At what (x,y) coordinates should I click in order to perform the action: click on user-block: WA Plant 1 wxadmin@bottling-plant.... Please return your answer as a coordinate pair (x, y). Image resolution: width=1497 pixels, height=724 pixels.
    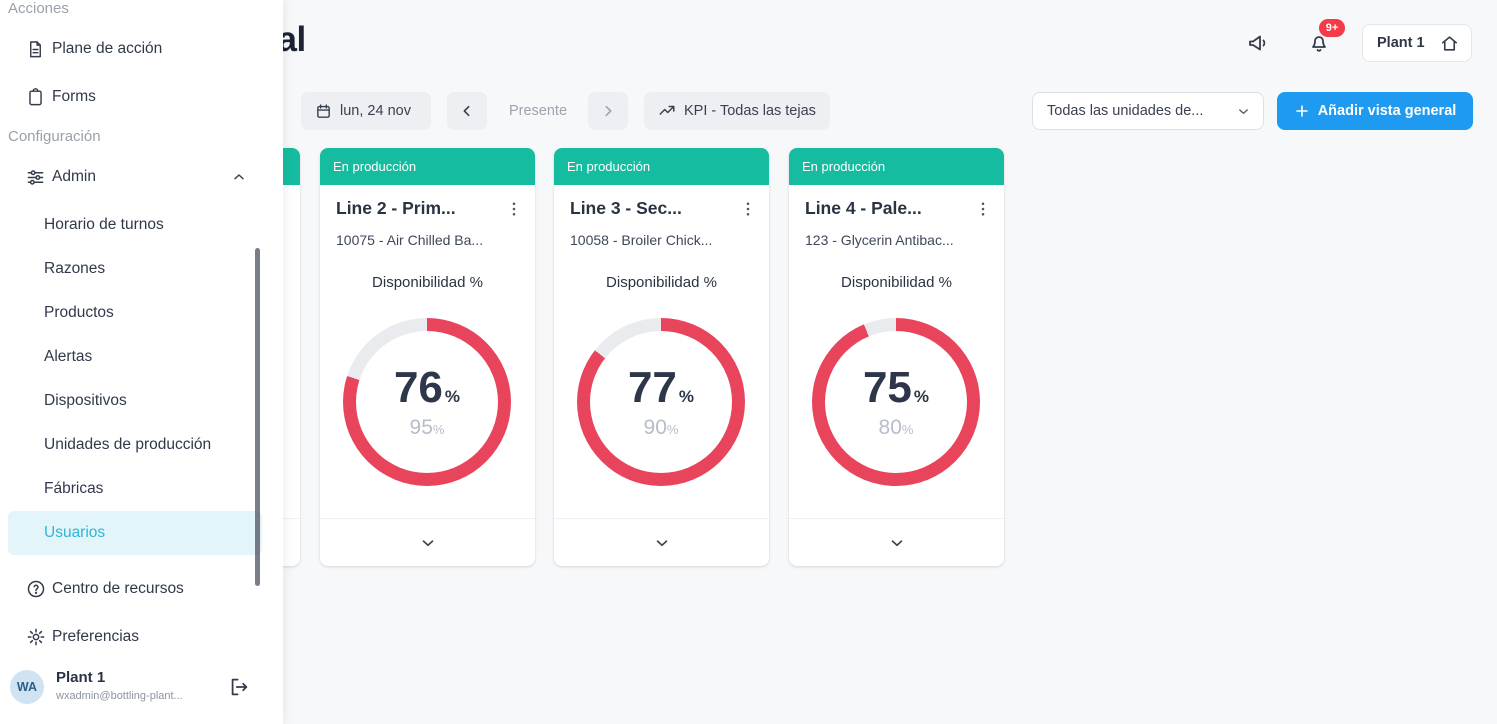
    Looking at the image, I should click on (141, 689).